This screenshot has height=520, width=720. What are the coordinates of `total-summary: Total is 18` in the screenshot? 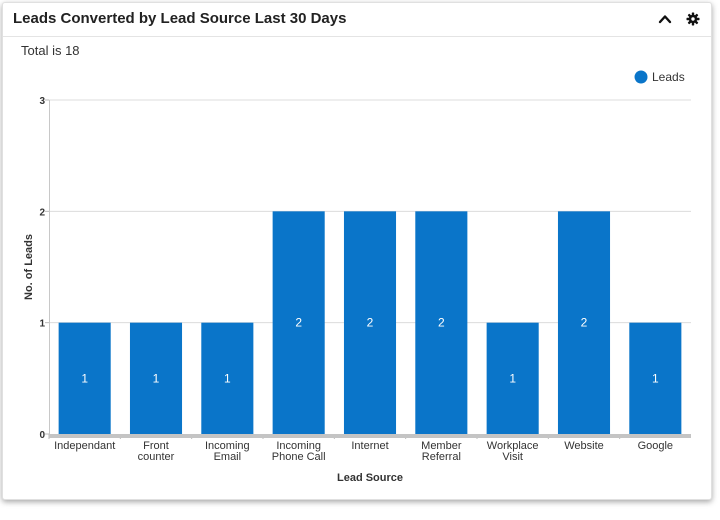 It's located at (50, 50).